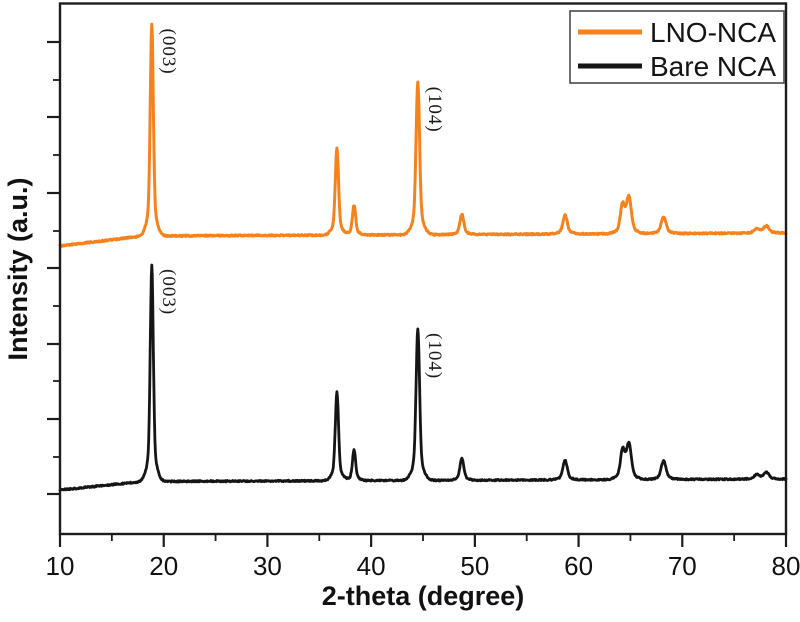 This screenshot has width=800, height=622. What do you see at coordinates (682, 566) in the screenshot?
I see `x-tick-label: 70` at bounding box center [682, 566].